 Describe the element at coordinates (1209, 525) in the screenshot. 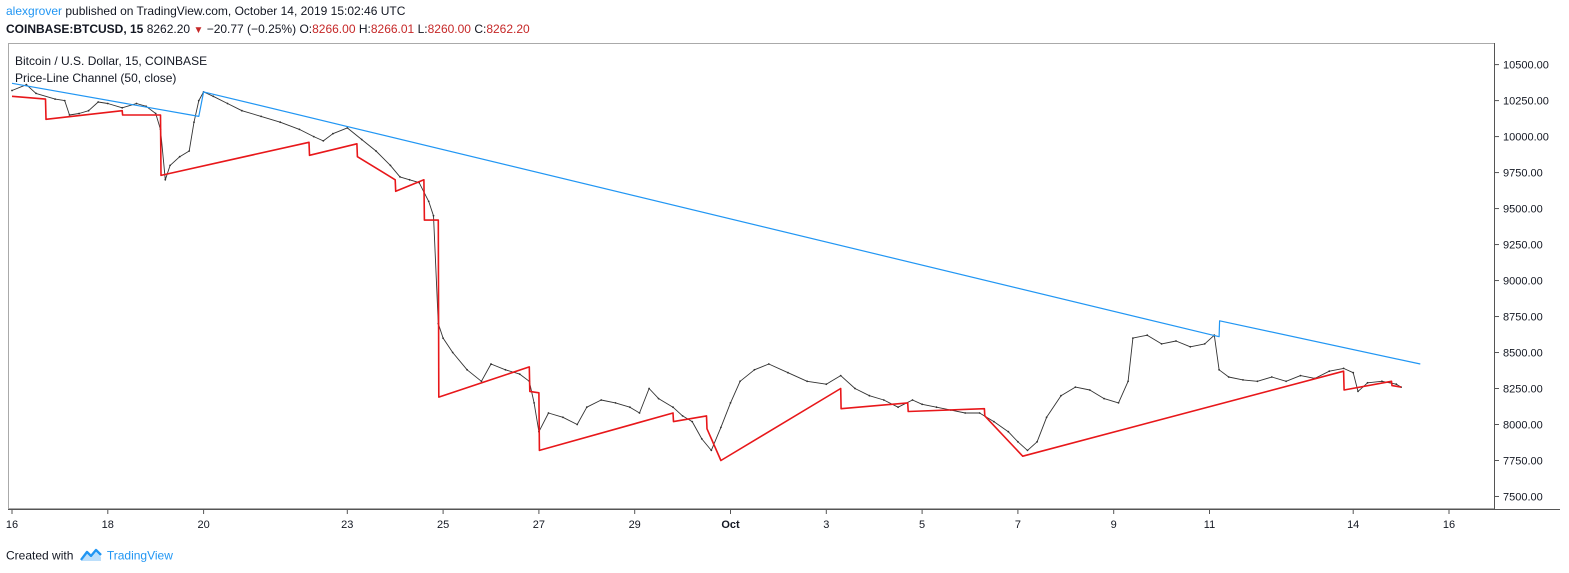

I see `x-tick-label: 11` at that location.